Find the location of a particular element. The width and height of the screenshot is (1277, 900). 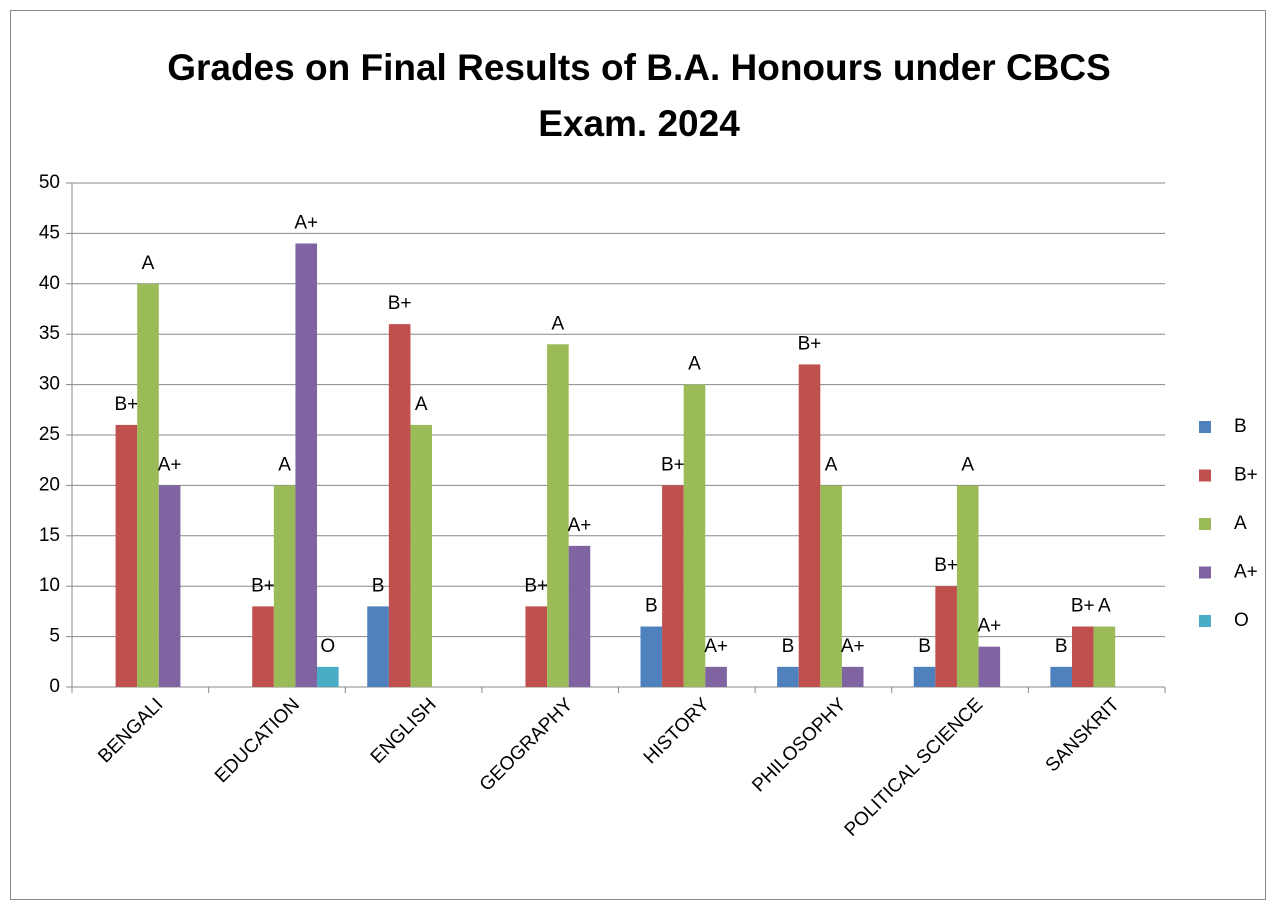

legend-label: A is located at coordinates (1240, 523).